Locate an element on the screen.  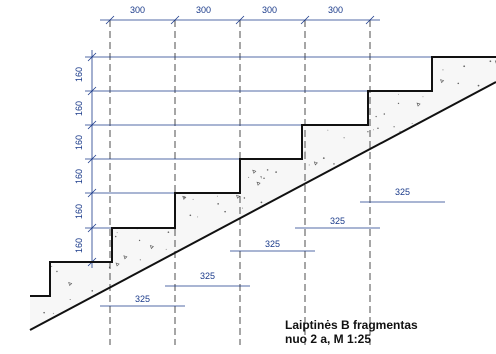
caption-scale: nuo 2 a, M 1:25 is located at coordinates (328, 339).